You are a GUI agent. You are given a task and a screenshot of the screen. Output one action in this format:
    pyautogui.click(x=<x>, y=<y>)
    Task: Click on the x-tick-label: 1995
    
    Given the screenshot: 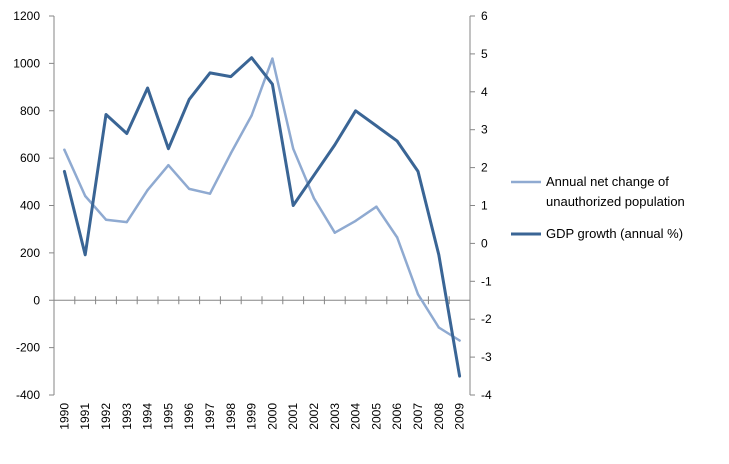 What is the action you would take?
    pyautogui.click(x=168, y=416)
    